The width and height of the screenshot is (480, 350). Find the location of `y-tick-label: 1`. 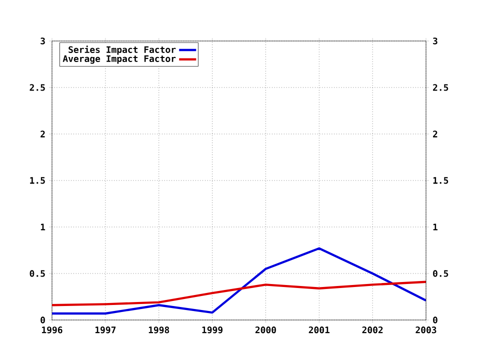

y-tick-label: 1 is located at coordinates (43, 227).